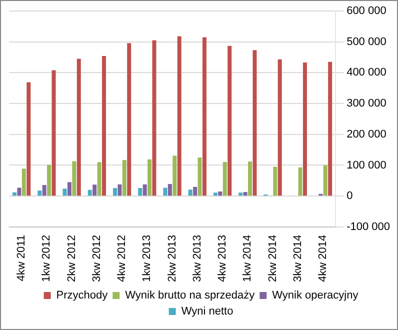  What do you see at coordinates (349, 196) in the screenshot?
I see `y-tick-label: 0` at bounding box center [349, 196].